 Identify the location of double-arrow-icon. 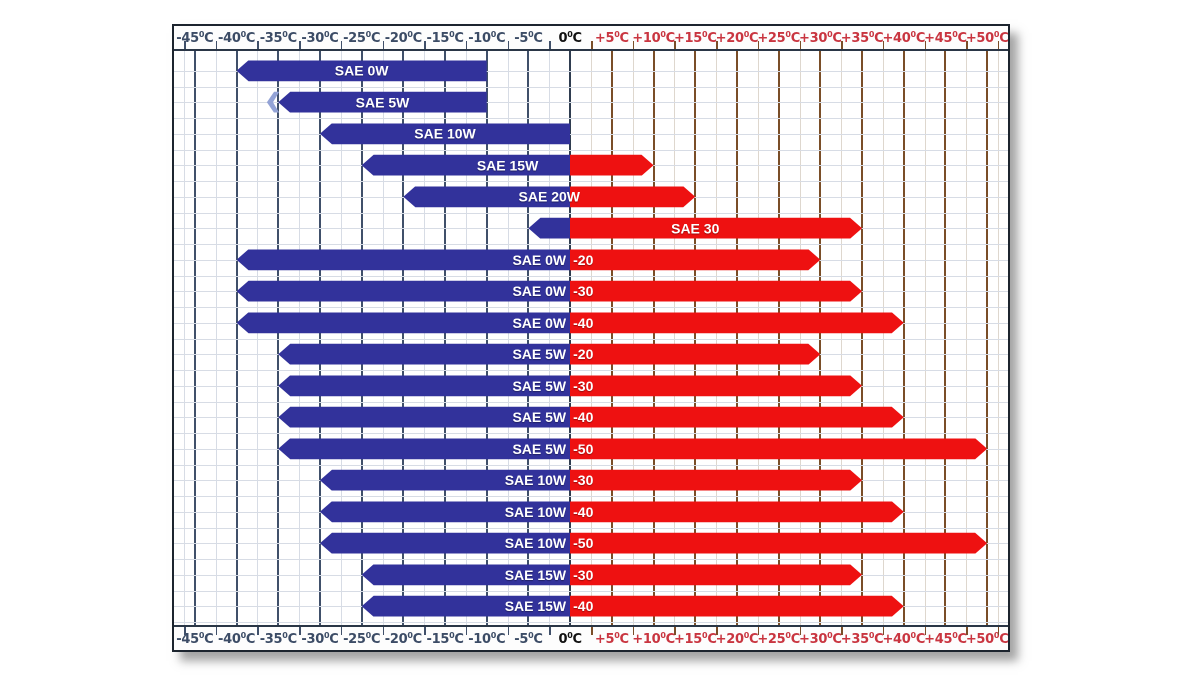
(273, 102).